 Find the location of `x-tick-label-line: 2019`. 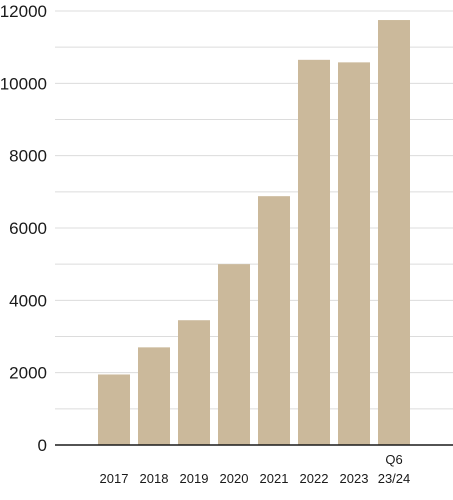

x-tick-label-line: 2019 is located at coordinates (194, 478).